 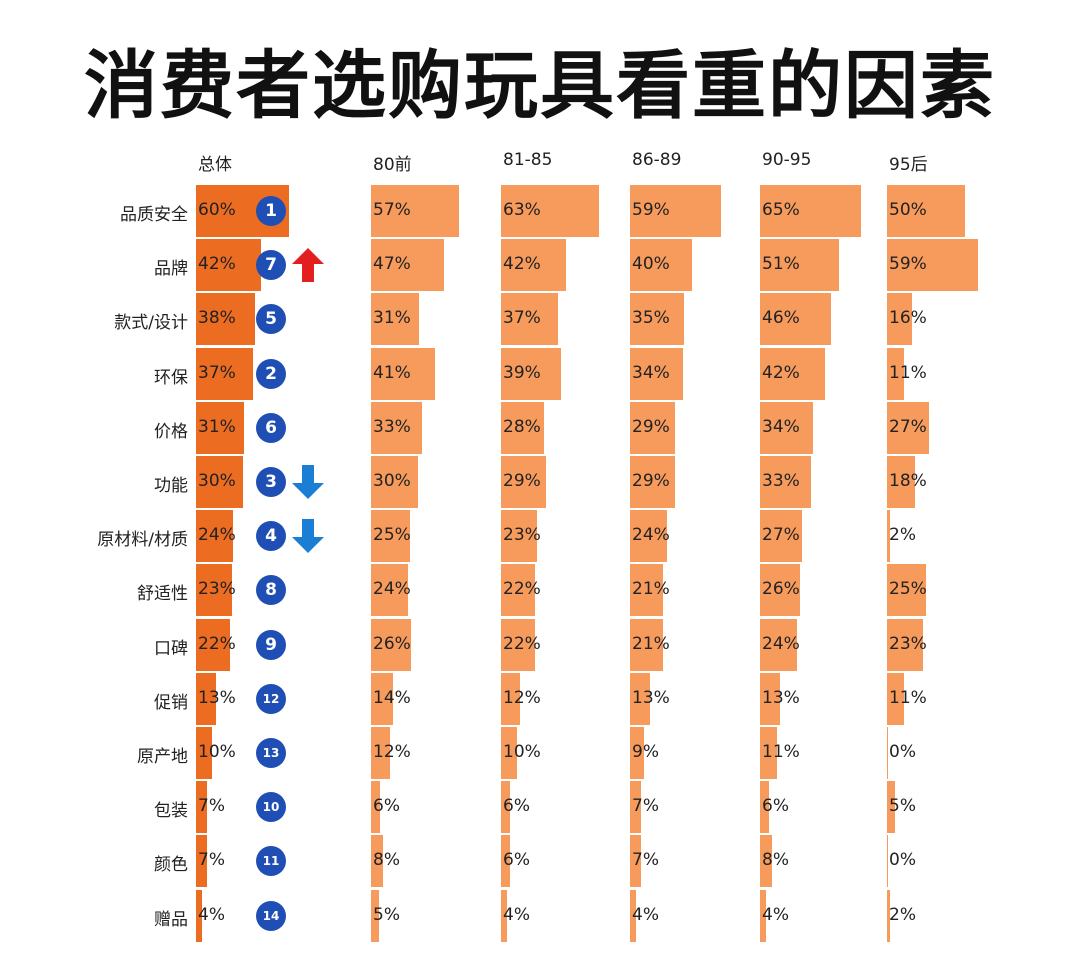 I want to click on data-label: 34%, so click(x=781, y=426).